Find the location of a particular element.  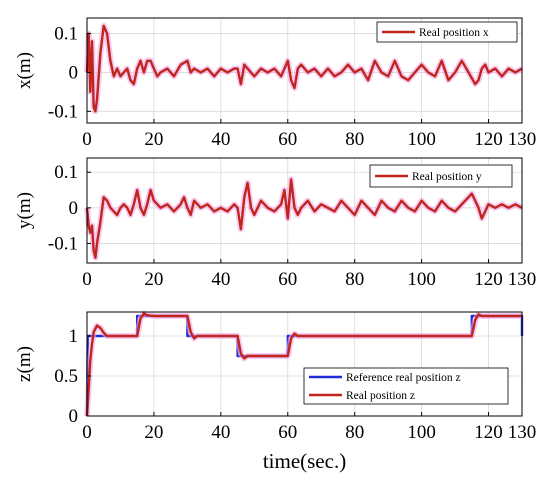

y-axis-label: z(m) is located at coordinates (24, 364).